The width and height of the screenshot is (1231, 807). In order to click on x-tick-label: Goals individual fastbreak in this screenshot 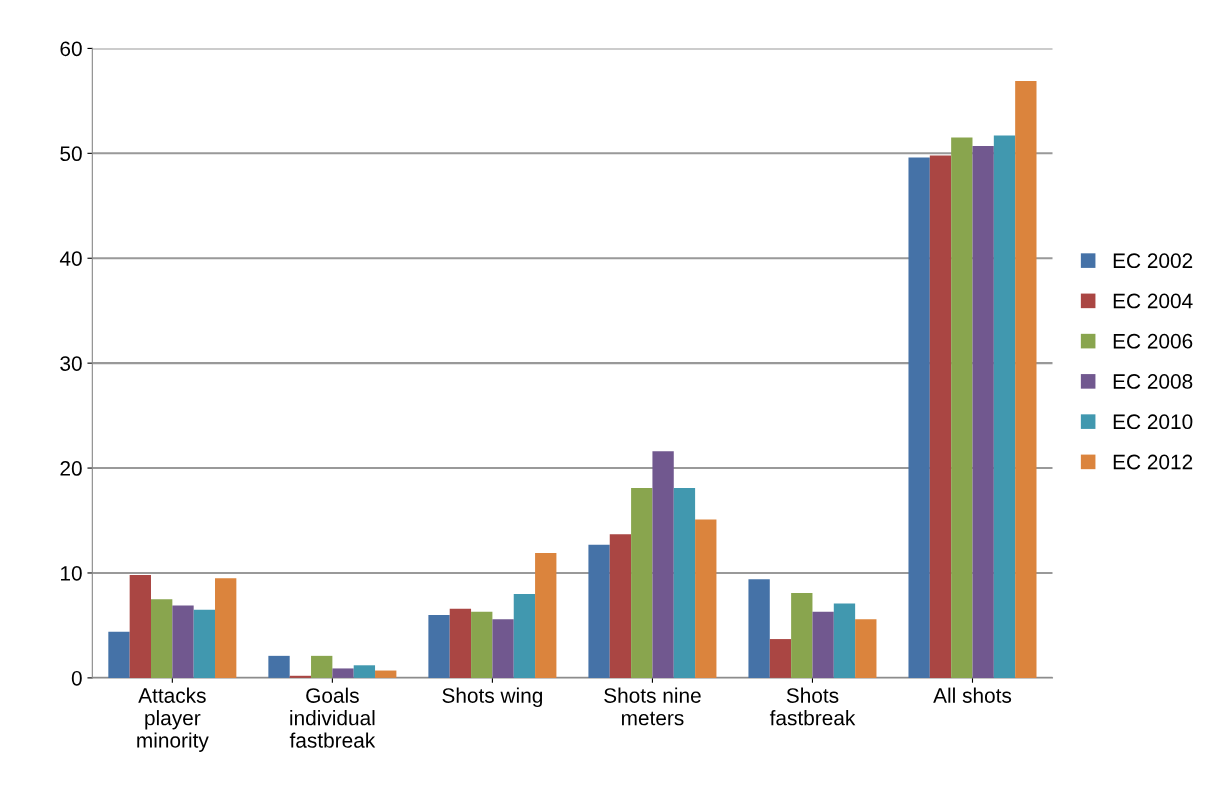, I will do `click(332, 717)`.